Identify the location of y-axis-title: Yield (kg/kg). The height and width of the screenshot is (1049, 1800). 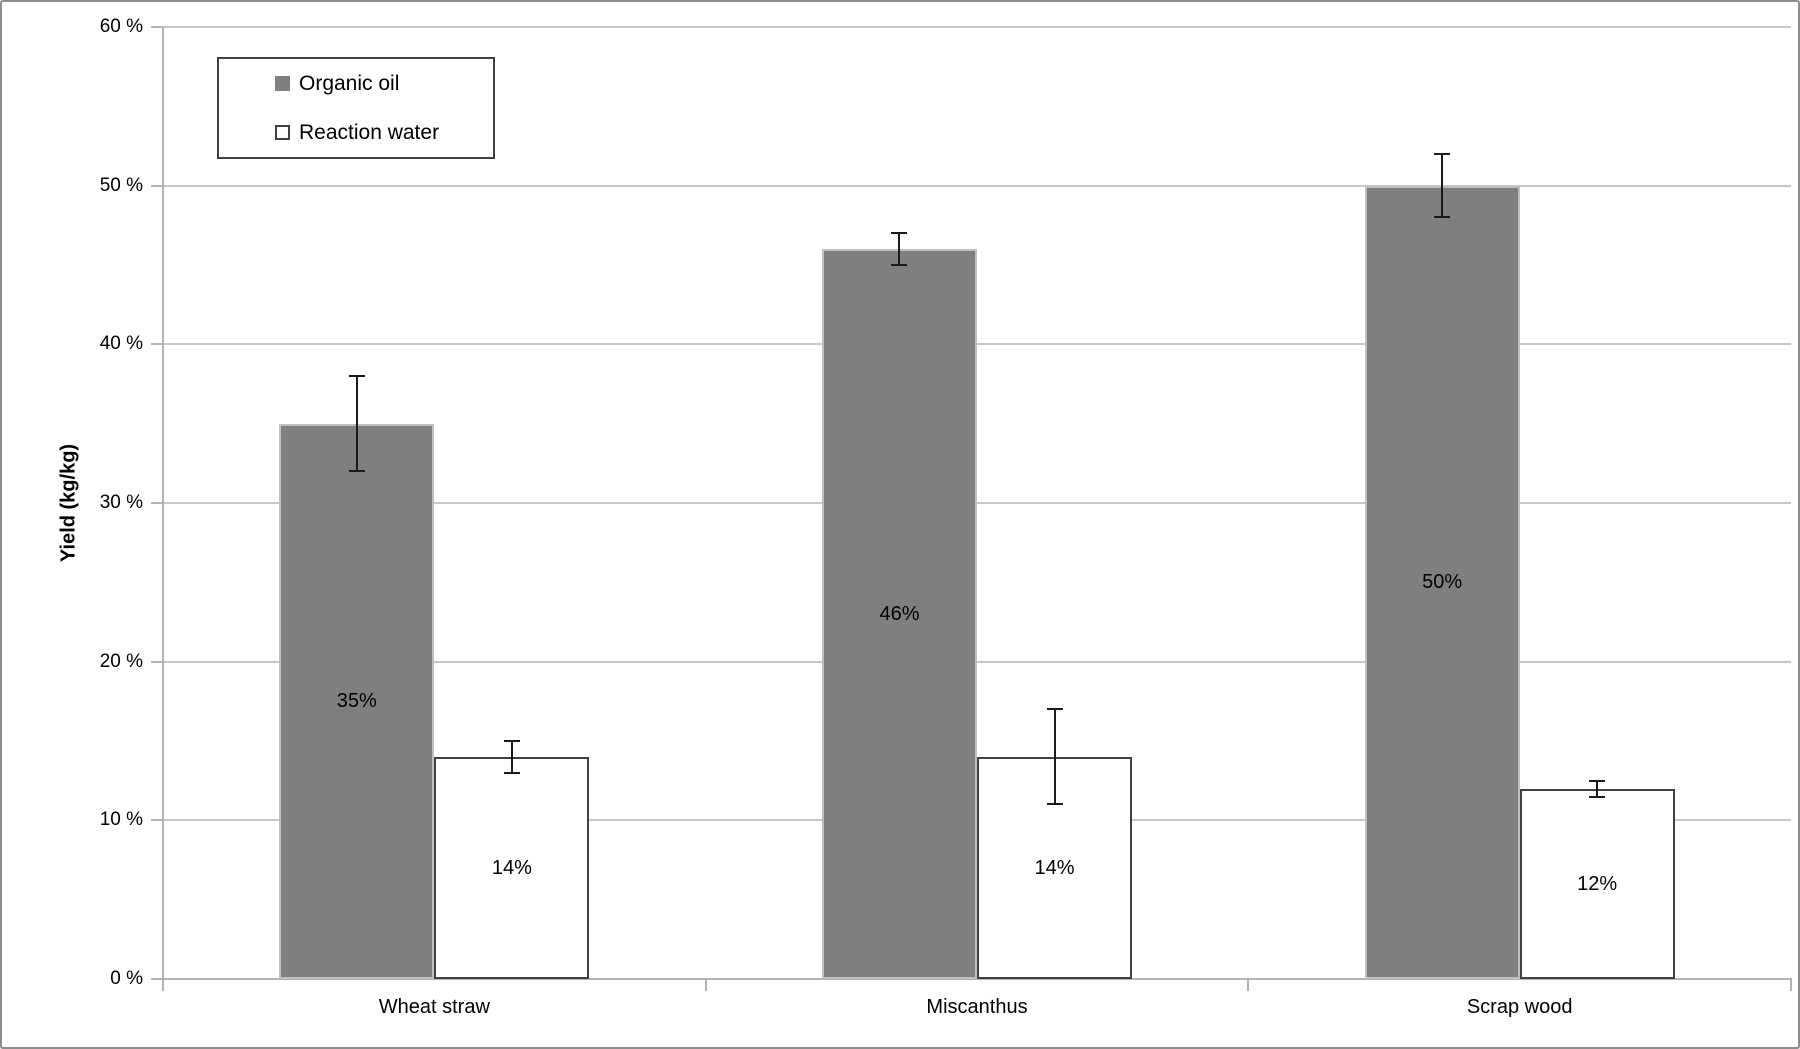
(68, 503).